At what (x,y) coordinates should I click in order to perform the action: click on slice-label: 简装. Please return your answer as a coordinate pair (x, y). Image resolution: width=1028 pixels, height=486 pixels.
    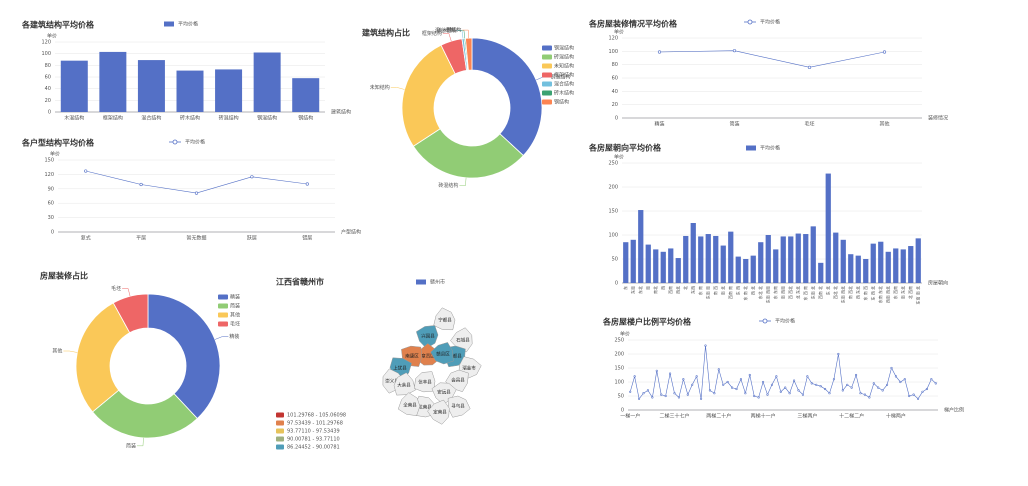
    Looking at the image, I should click on (131, 445).